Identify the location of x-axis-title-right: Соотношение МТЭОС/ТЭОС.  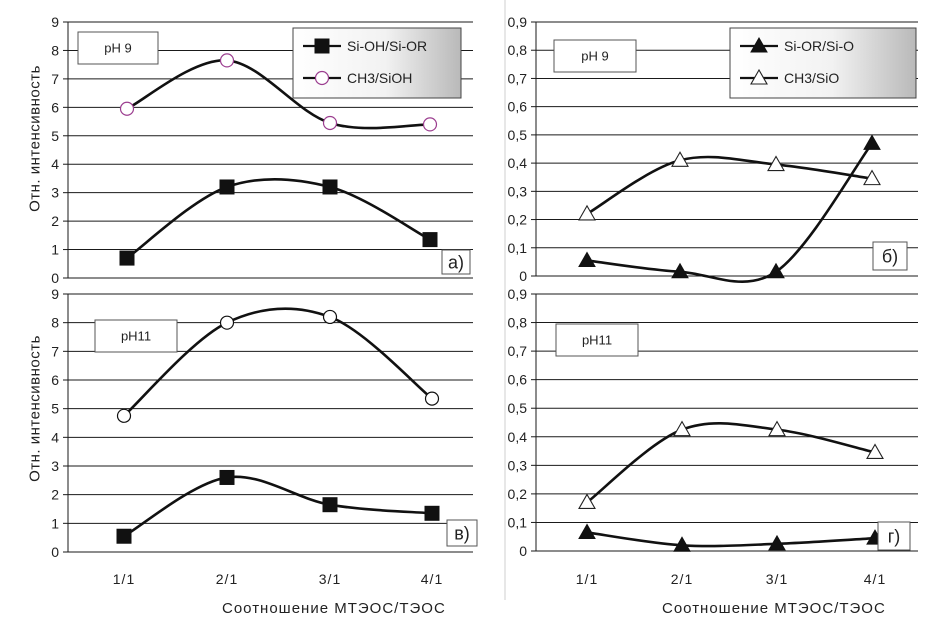
(774, 608).